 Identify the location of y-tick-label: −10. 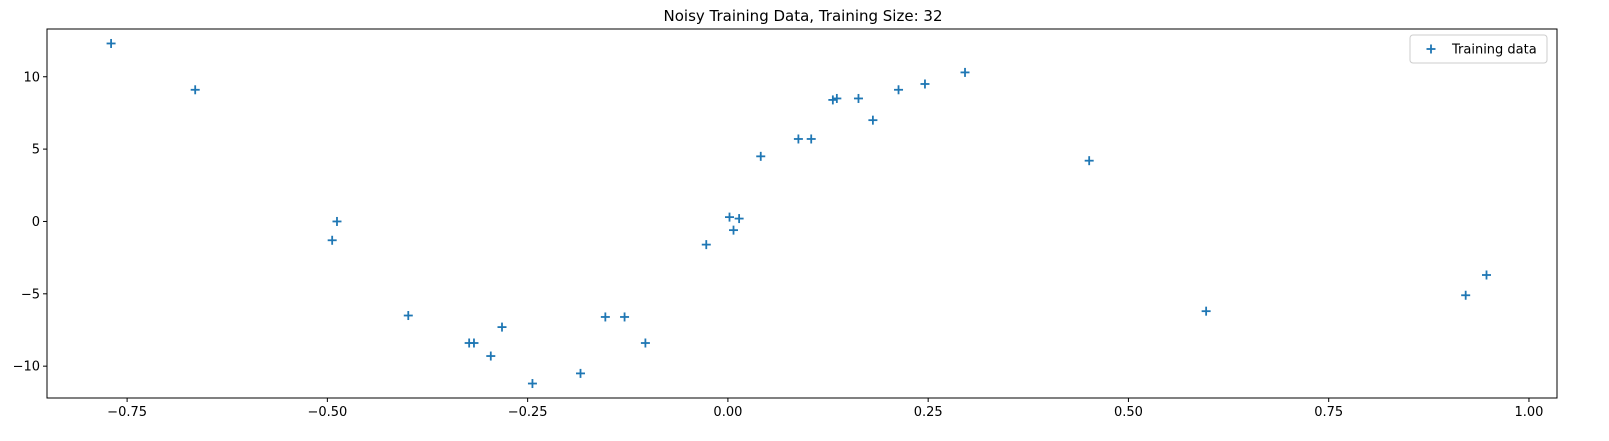
(26, 367).